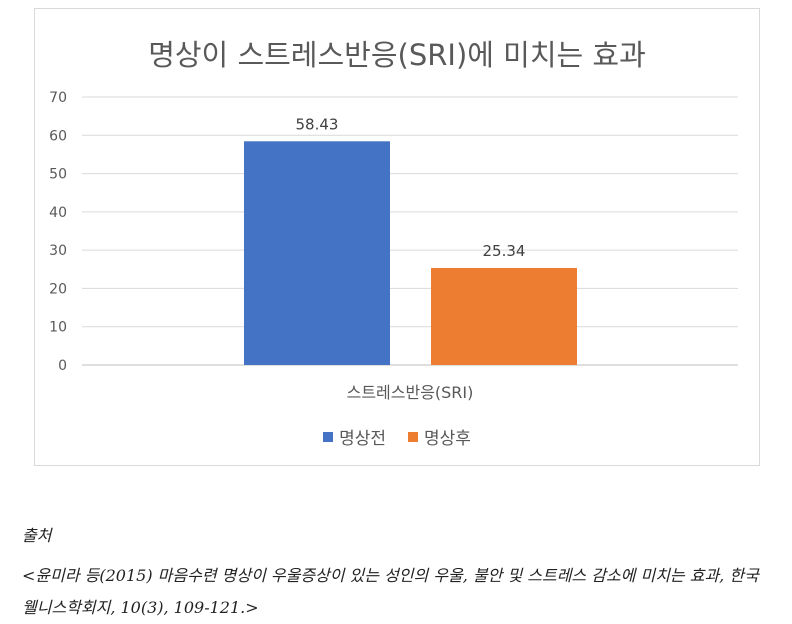  Describe the element at coordinates (58, 175) in the screenshot. I see `y-tick-label: 50` at that location.